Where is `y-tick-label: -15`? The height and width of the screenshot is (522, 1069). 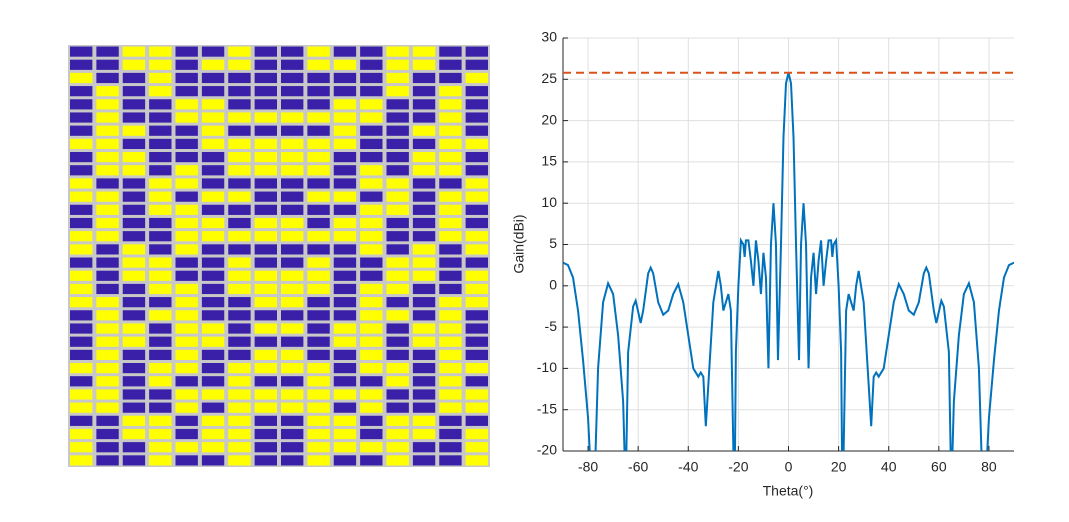
y-tick-label: -15 is located at coordinates (547, 408).